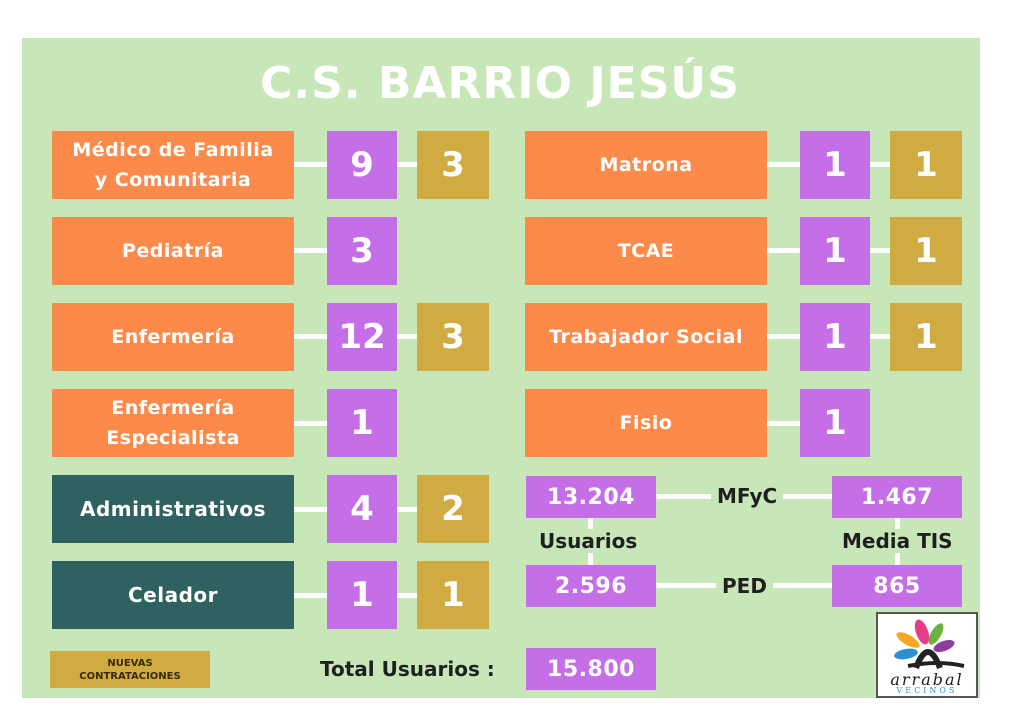 The height and width of the screenshot is (728, 1024). Describe the element at coordinates (591, 669) in the screenshot. I see `total-users-box: 15.800` at that location.